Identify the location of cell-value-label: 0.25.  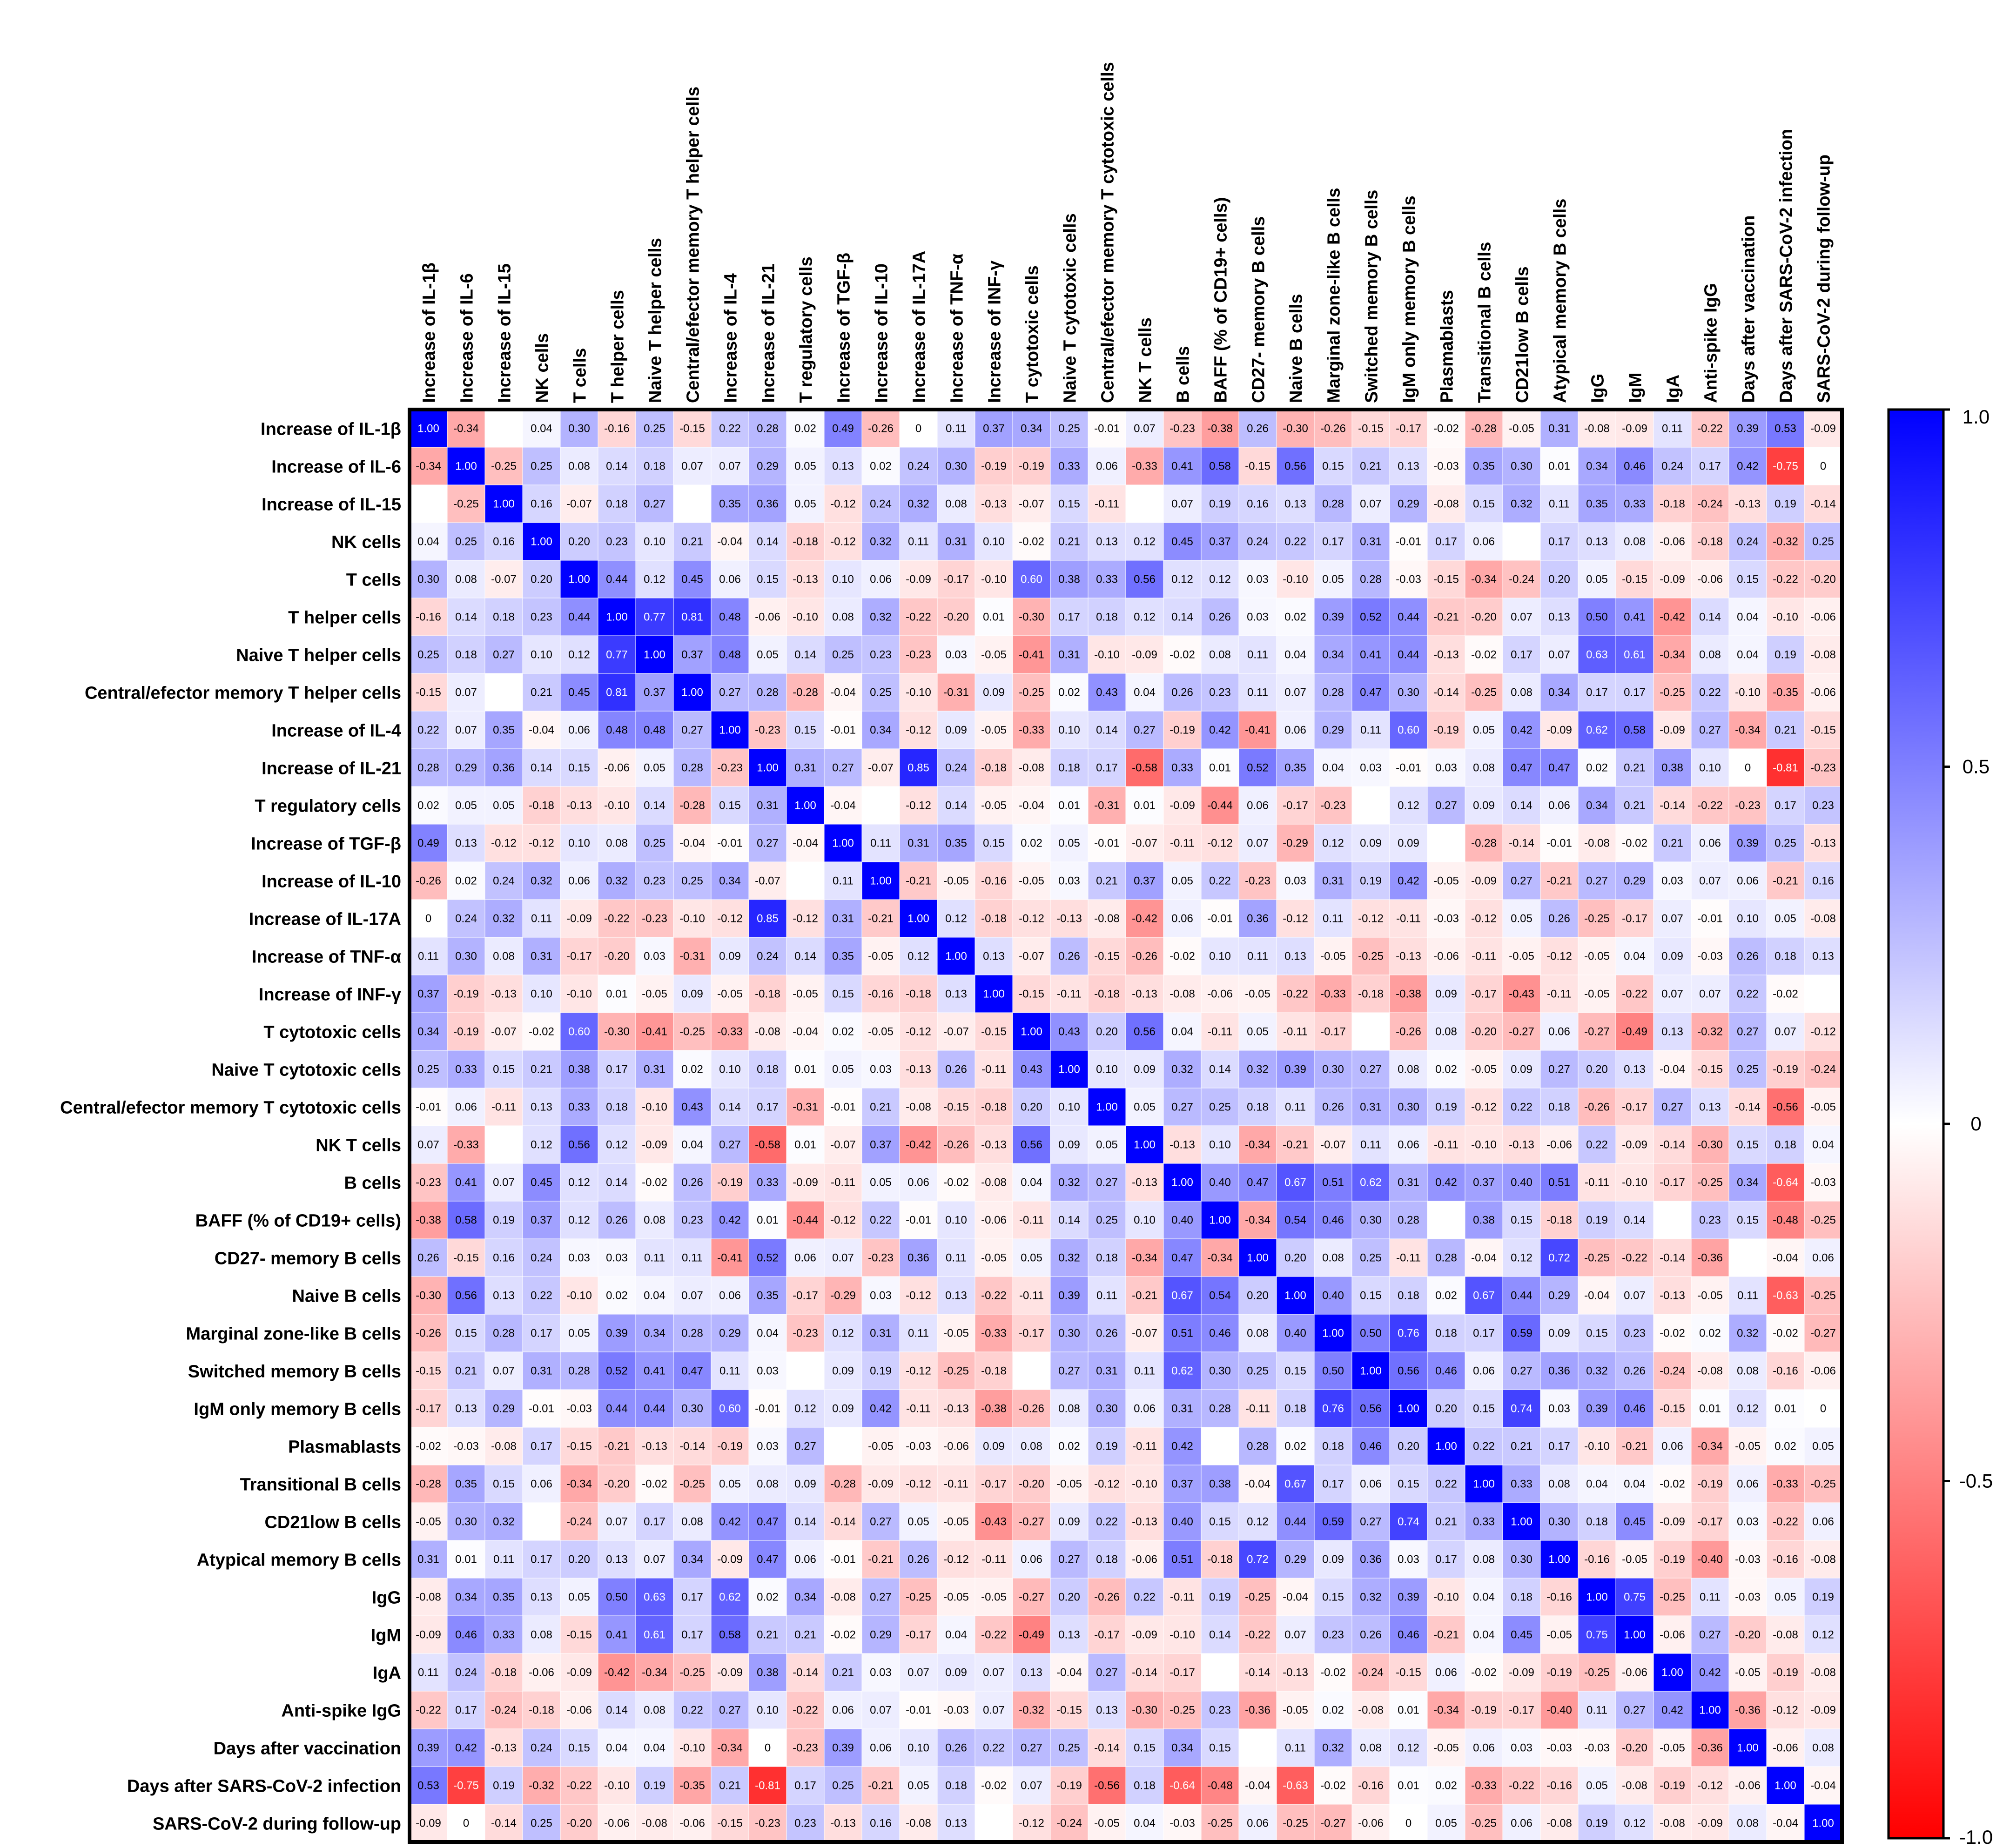
(1069, 1748).